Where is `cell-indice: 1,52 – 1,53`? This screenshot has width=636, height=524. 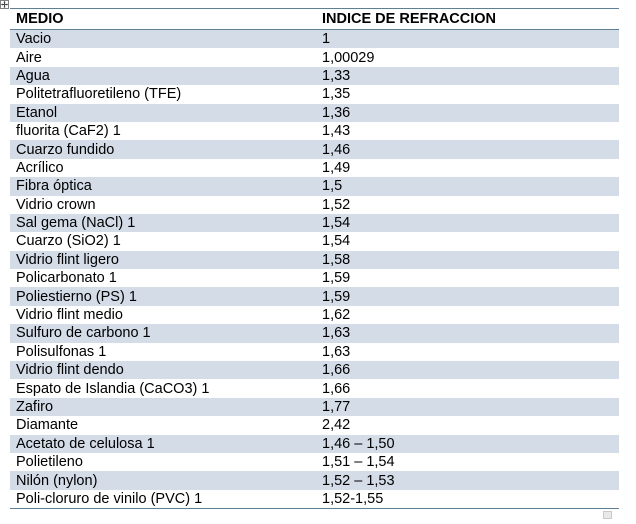
cell-indice: 1,52 – 1,53 is located at coordinates (467, 480).